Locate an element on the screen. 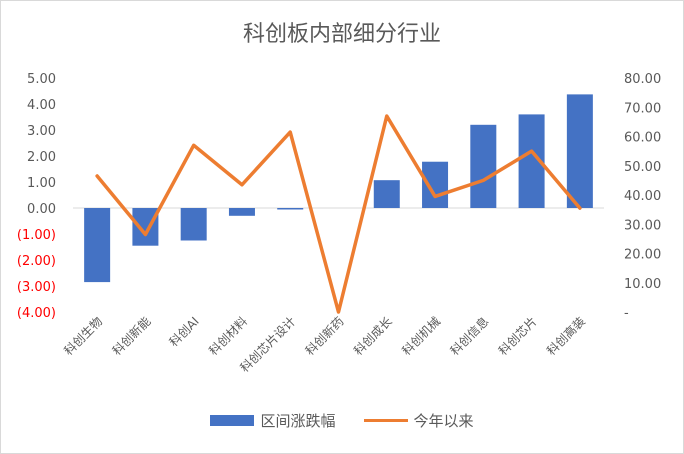  legend-item-bar: 区间涨跌幅 is located at coordinates (273, 420).